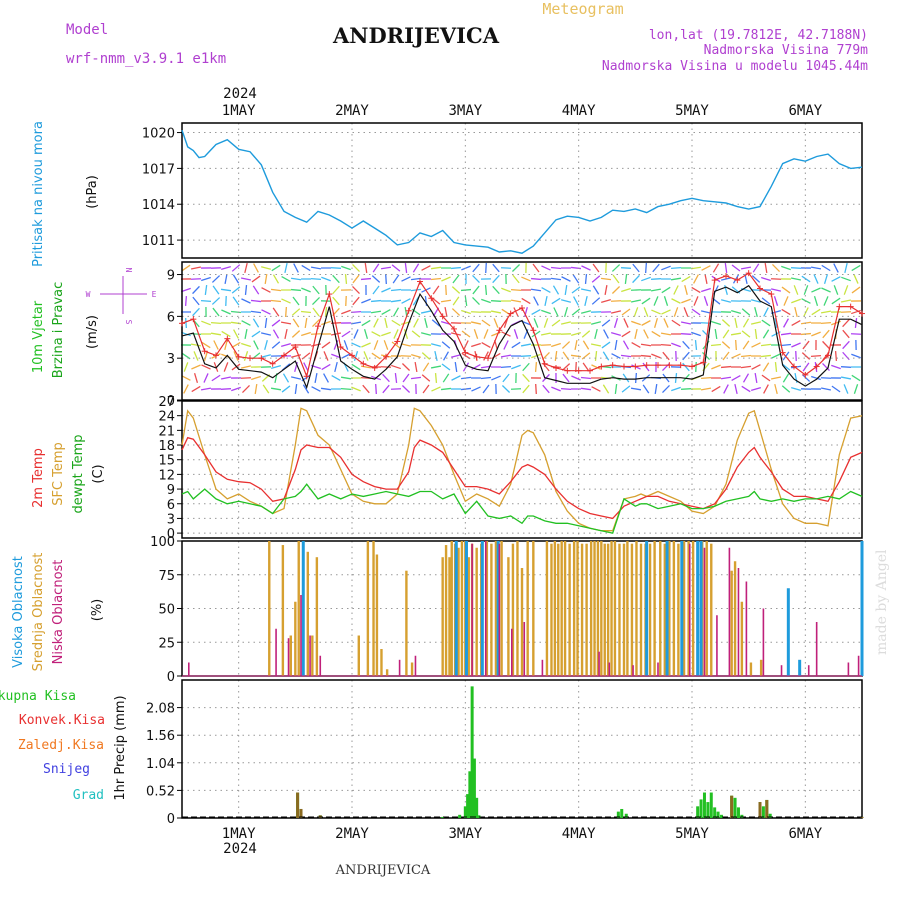 Image resolution: width=900 pixels, height=900 pixels. I want to click on y-tick-label: 1014, so click(158, 205).